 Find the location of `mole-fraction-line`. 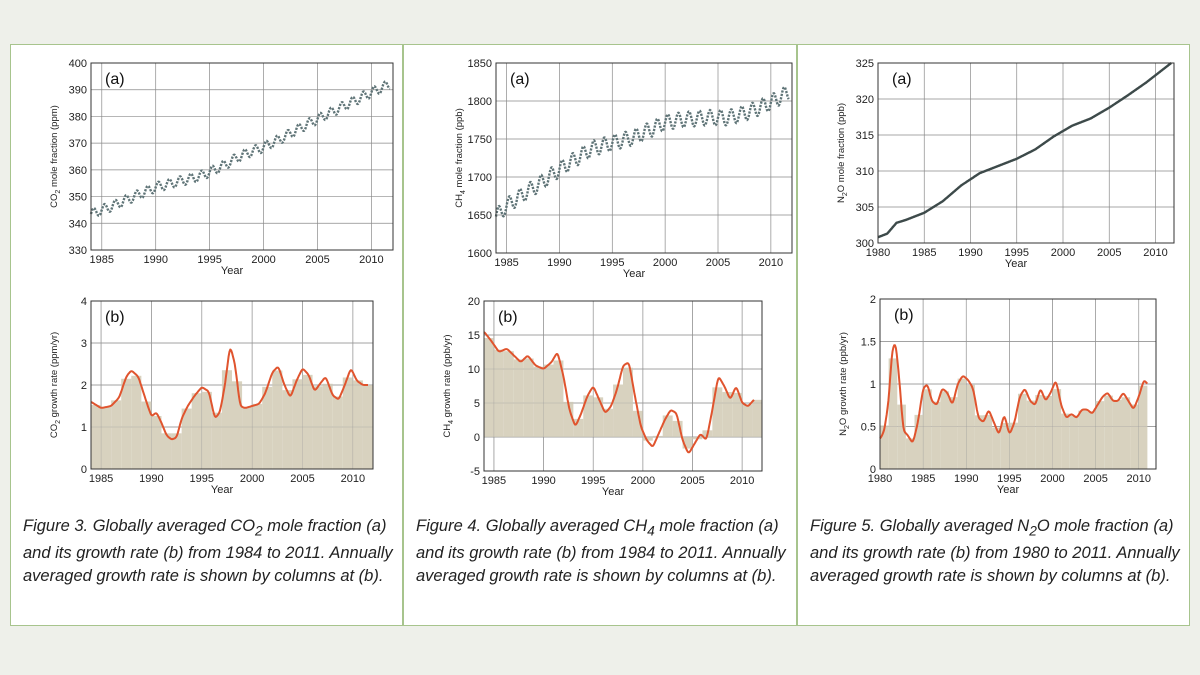

mole-fraction-line is located at coordinates (1024, 150).